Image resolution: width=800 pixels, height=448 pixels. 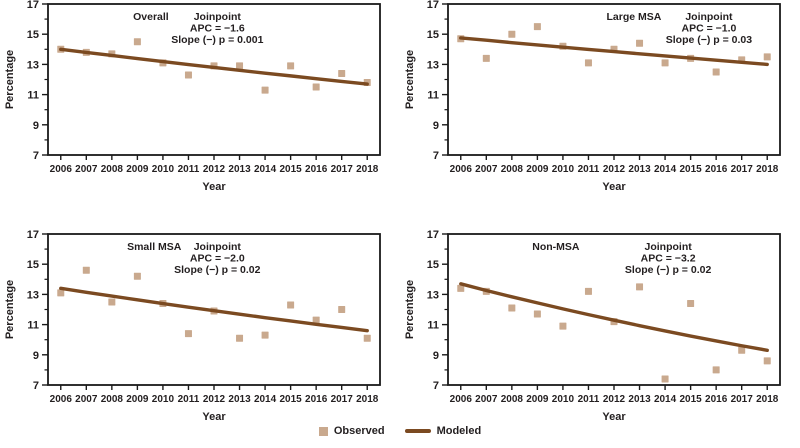 I want to click on legend: Observed Modeled, so click(x=400, y=431).